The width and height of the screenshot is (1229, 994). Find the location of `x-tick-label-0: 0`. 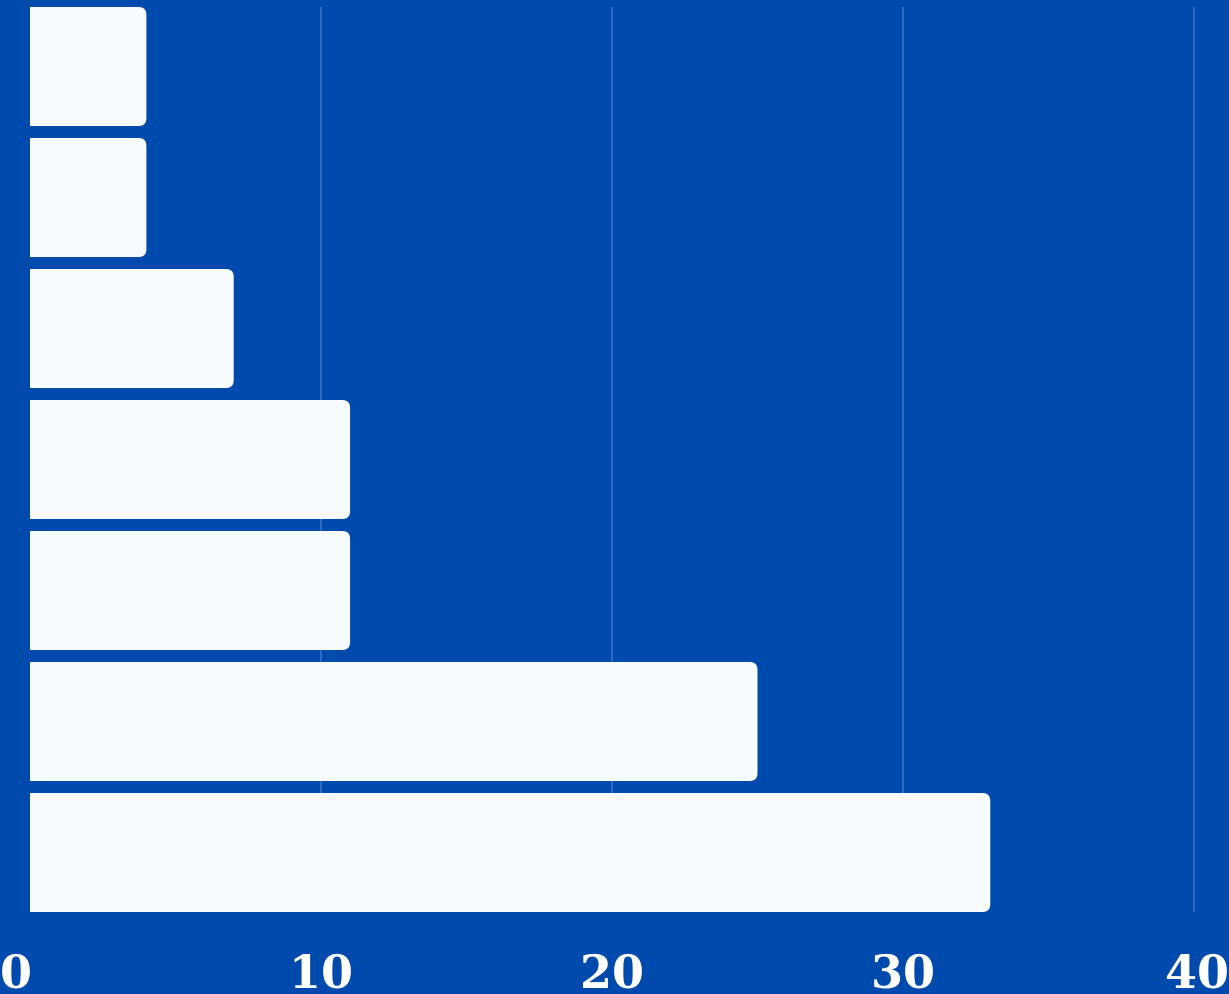

x-tick-label-0: 0 is located at coordinates (16, 969).